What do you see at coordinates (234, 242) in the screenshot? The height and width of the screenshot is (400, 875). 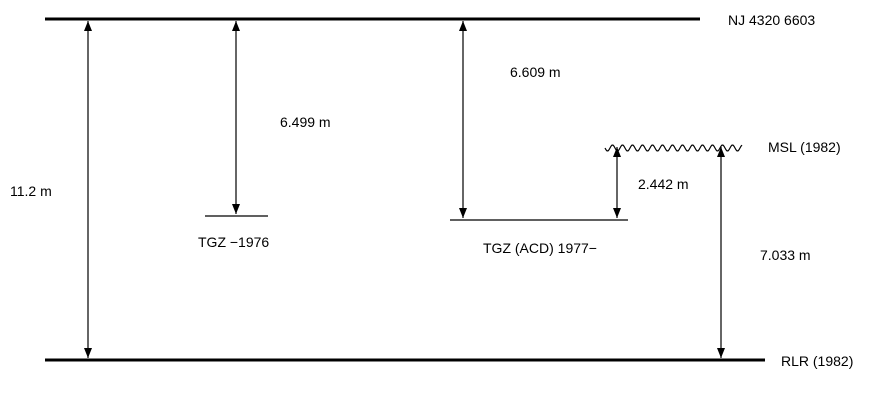 I see `tgz-old-label: TGZ −1976` at bounding box center [234, 242].